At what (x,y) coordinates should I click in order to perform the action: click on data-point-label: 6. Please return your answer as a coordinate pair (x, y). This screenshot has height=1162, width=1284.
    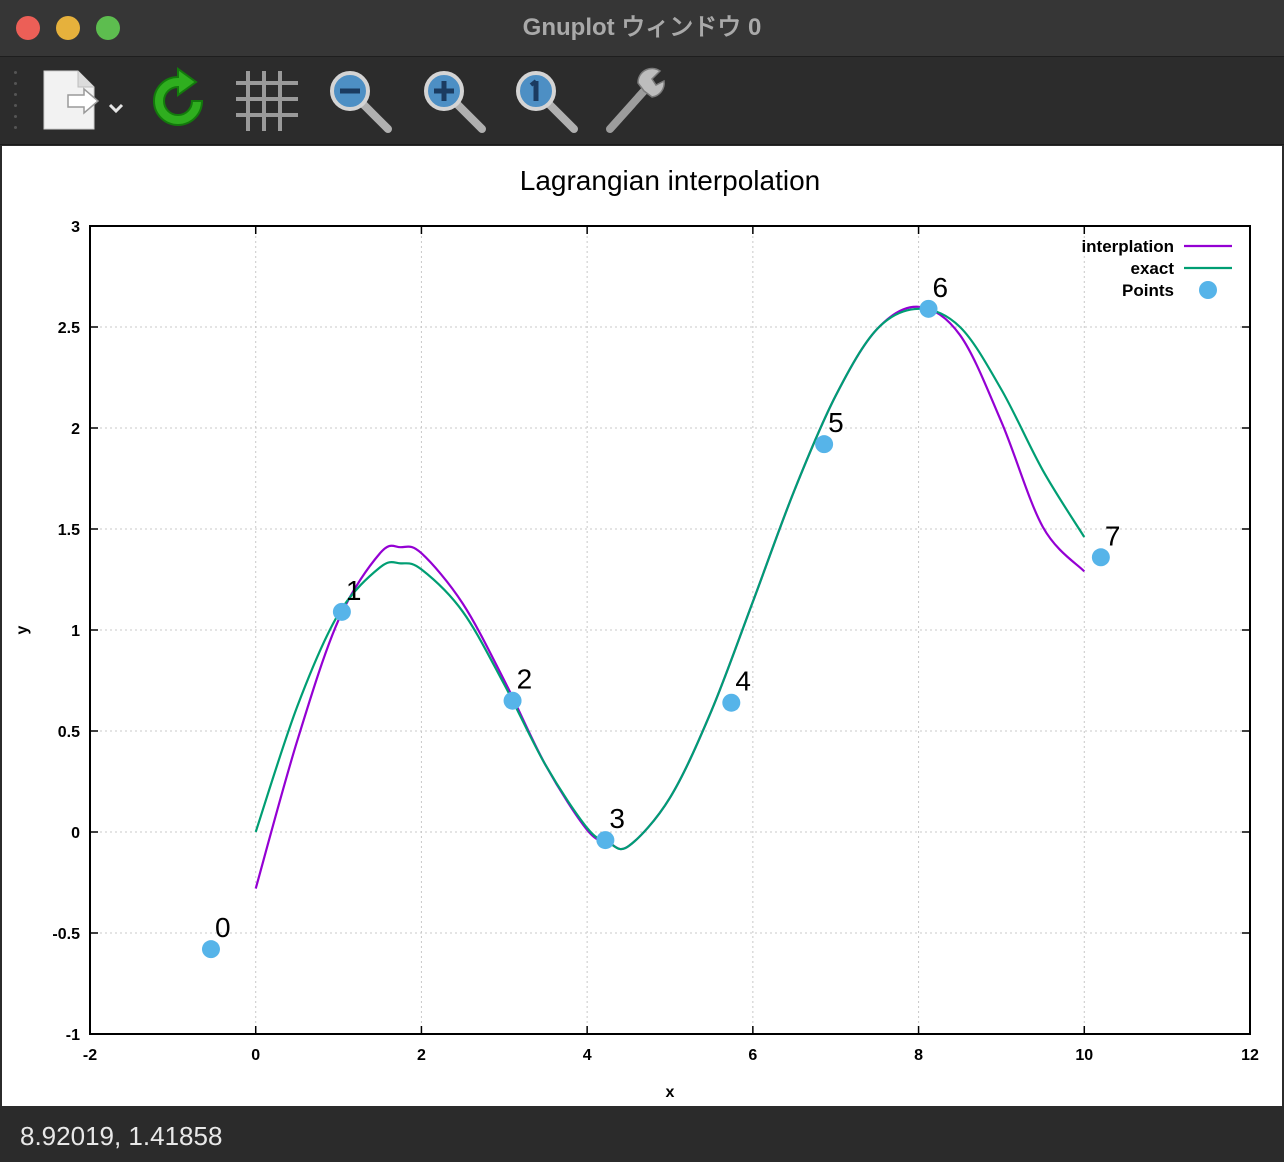
    Looking at the image, I should click on (941, 287).